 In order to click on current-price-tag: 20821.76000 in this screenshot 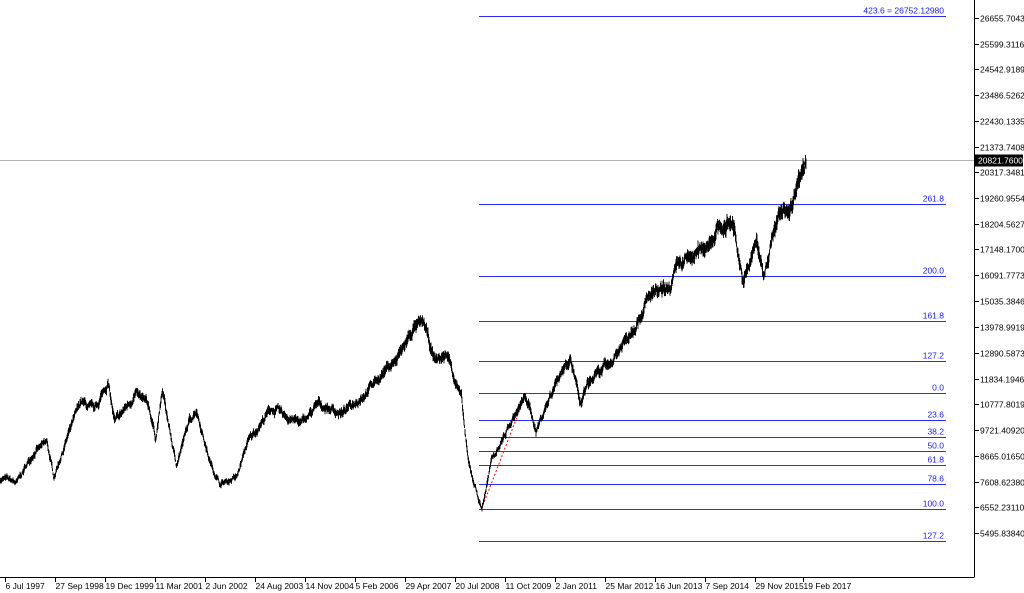, I will do `click(999, 160)`.